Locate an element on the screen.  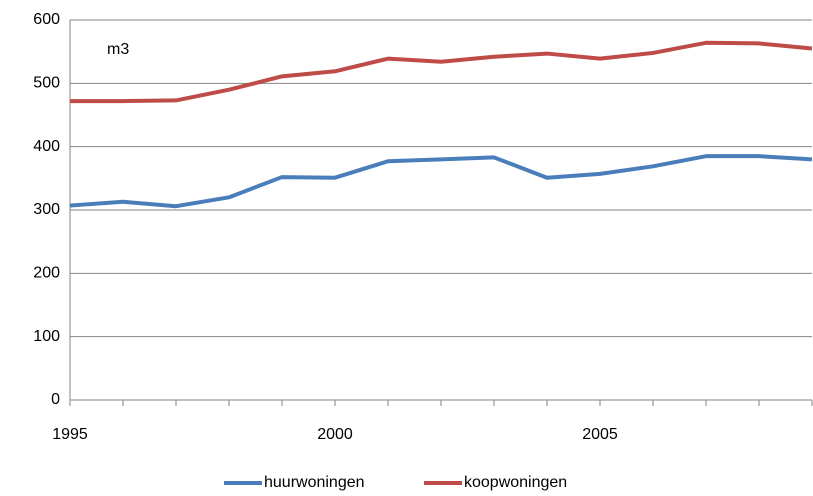
y-tick-label: 300 is located at coordinates (46, 209).